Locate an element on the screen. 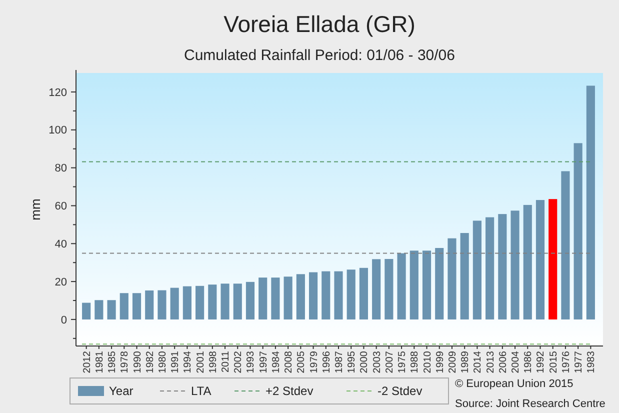 The image size is (619, 413). x-tick-label: 1993 is located at coordinates (251, 362).